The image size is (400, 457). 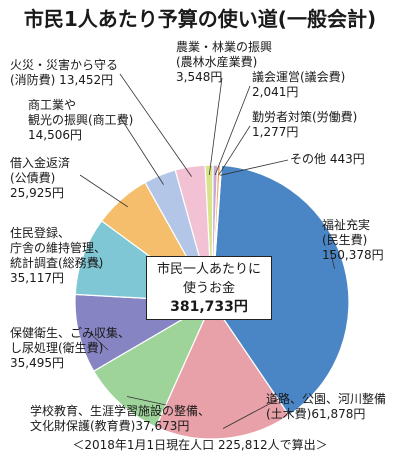 What do you see at coordinates (70, 333) in the screenshot?
I see `slice-label-line: 保健衛生、ごみ収集、` at bounding box center [70, 333].